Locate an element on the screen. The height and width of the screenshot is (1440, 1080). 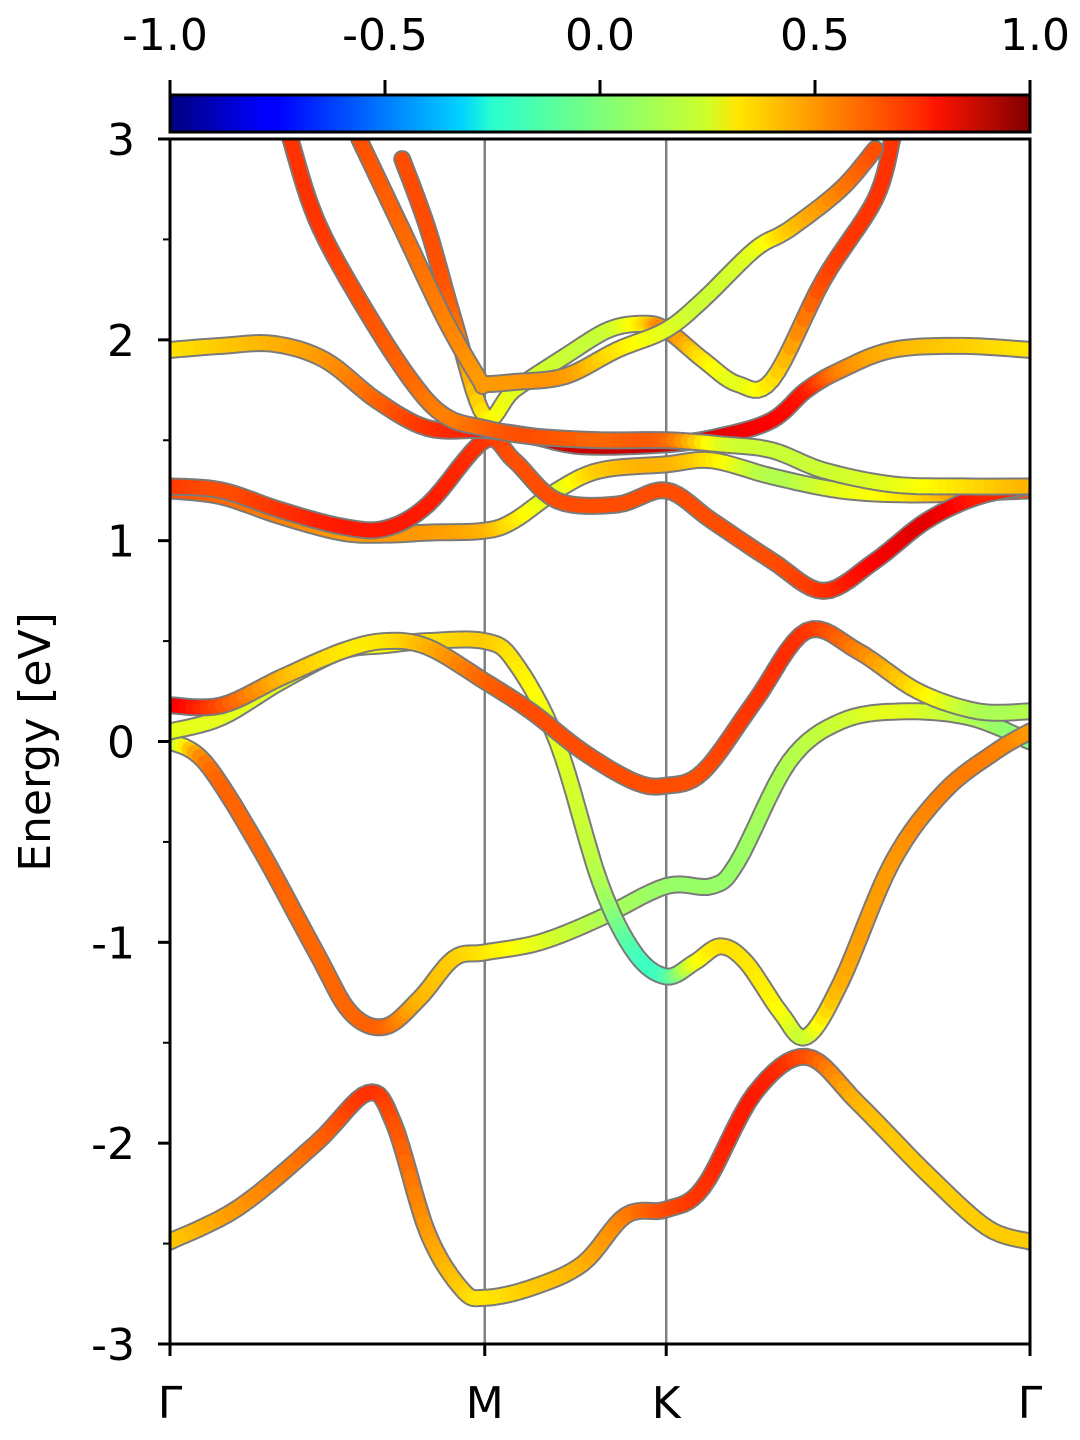
colorbar-tick-label: -0.5 is located at coordinates (385, 35).